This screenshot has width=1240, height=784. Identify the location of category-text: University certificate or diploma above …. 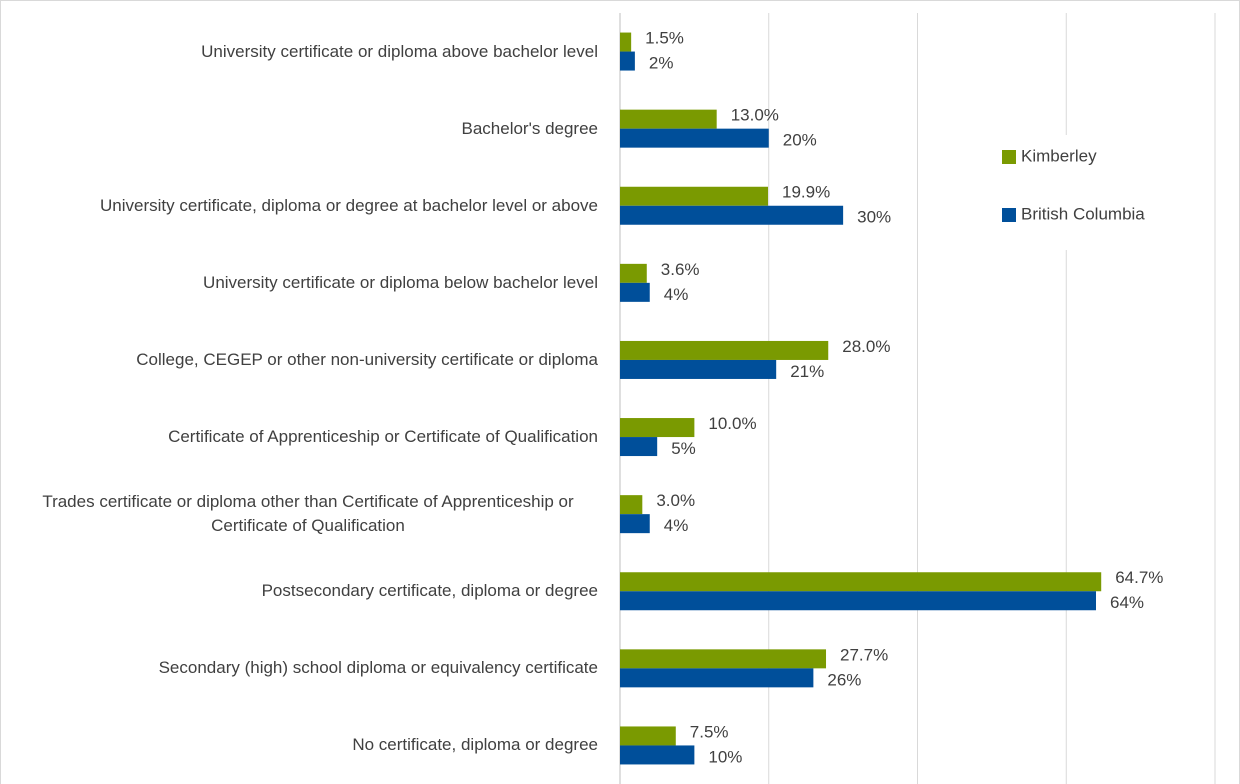
(399, 51).